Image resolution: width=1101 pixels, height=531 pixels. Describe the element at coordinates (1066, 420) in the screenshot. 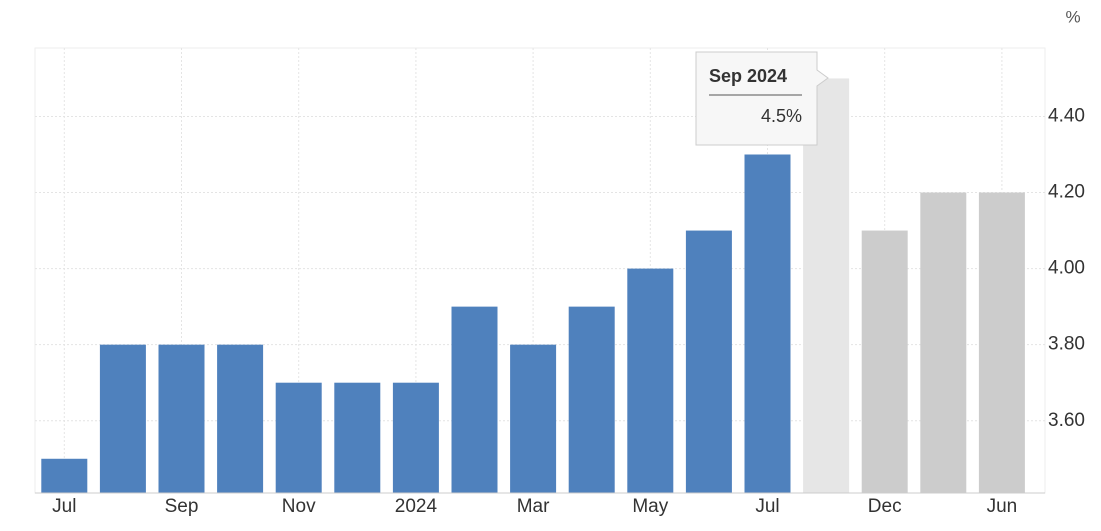

I see `y-tick-label: 3.60` at that location.